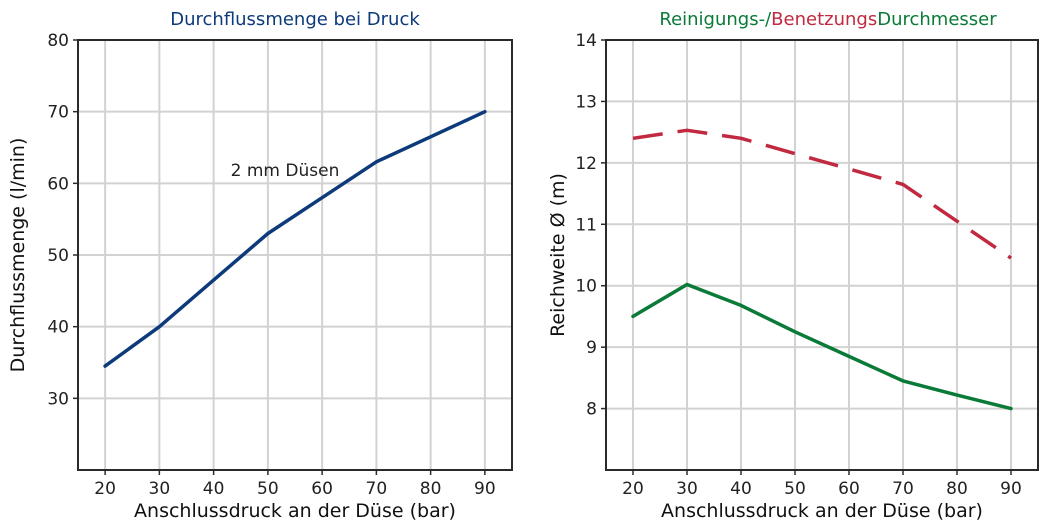  Describe the element at coordinates (586, 41) in the screenshot. I see `y-tick-label: 14` at that location.